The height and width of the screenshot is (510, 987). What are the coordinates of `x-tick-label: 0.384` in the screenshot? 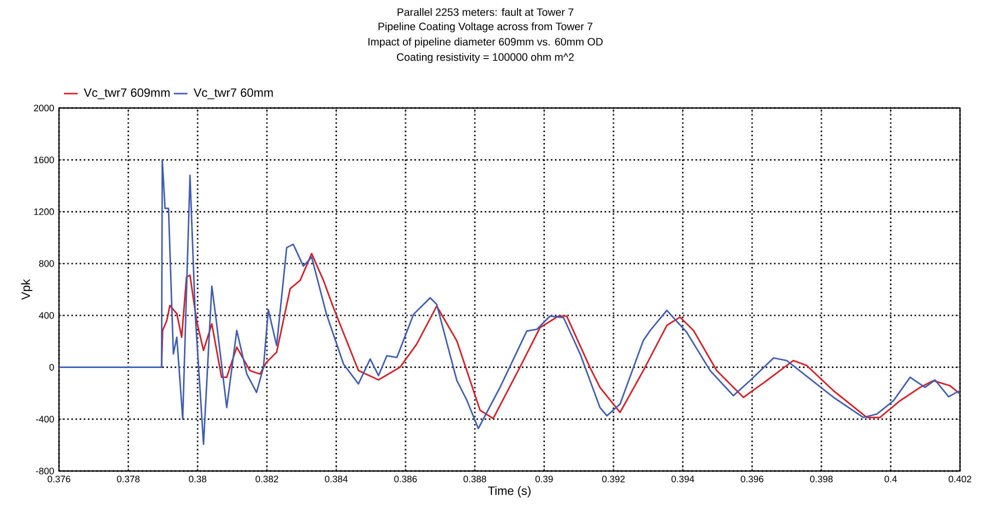 It's located at (336, 479).